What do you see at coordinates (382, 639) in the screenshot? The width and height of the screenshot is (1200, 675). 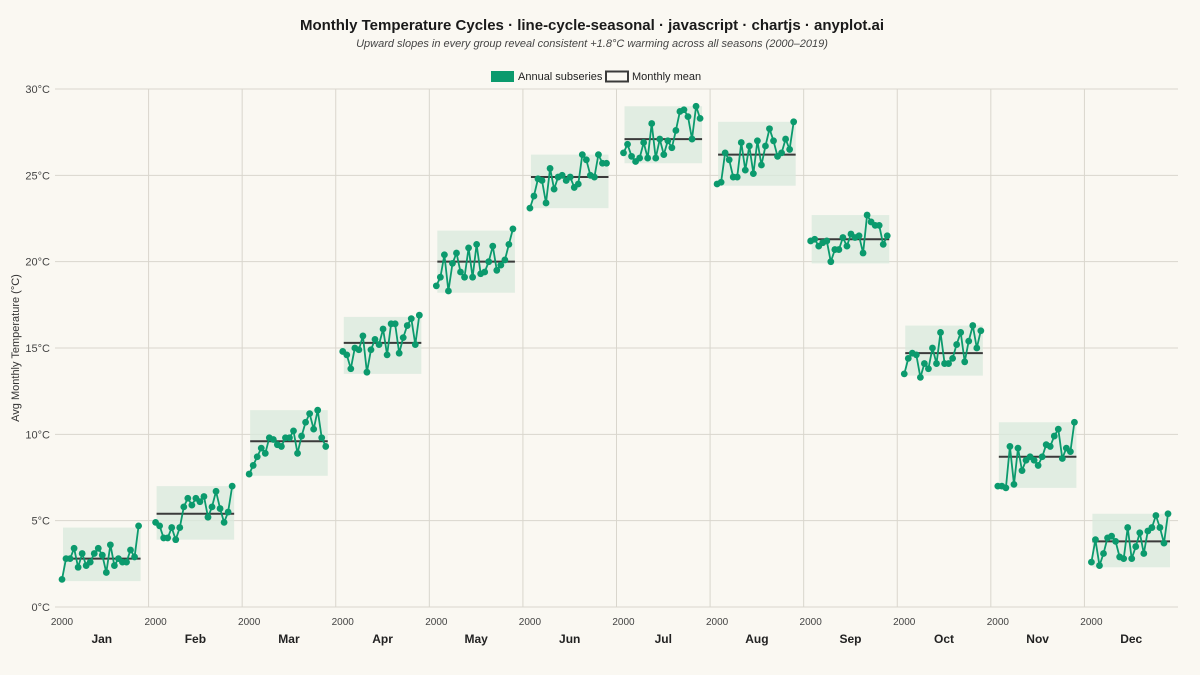 I see `month-label: Apr` at bounding box center [382, 639].